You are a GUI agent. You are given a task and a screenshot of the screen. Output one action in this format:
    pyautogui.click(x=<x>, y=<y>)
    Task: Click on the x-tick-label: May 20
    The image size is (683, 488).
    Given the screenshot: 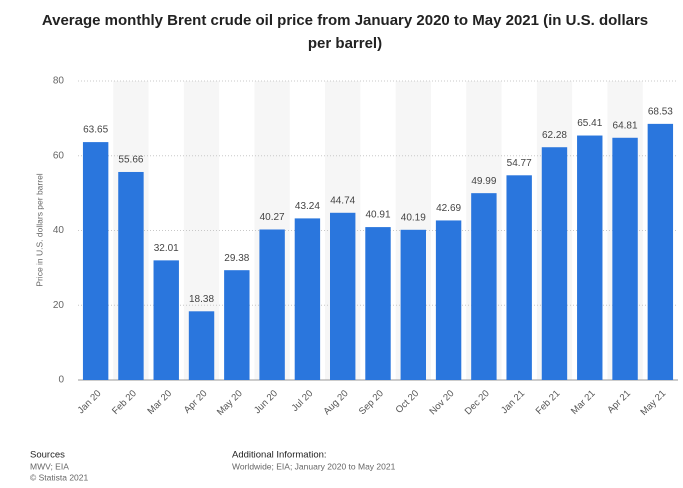 What is the action you would take?
    pyautogui.click(x=230, y=403)
    